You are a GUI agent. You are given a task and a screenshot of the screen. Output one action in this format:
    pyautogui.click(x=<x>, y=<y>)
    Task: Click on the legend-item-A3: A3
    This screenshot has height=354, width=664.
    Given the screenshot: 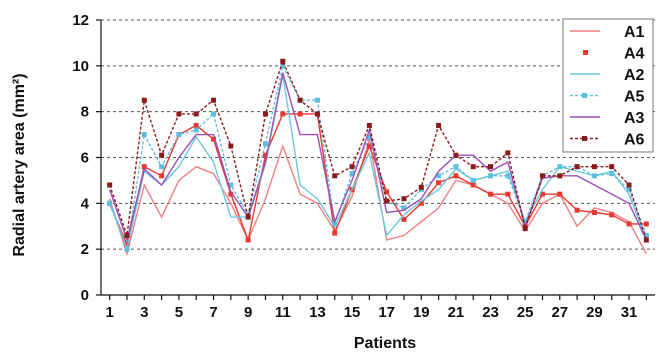 What is the action you would take?
    pyautogui.click(x=607, y=118)
    